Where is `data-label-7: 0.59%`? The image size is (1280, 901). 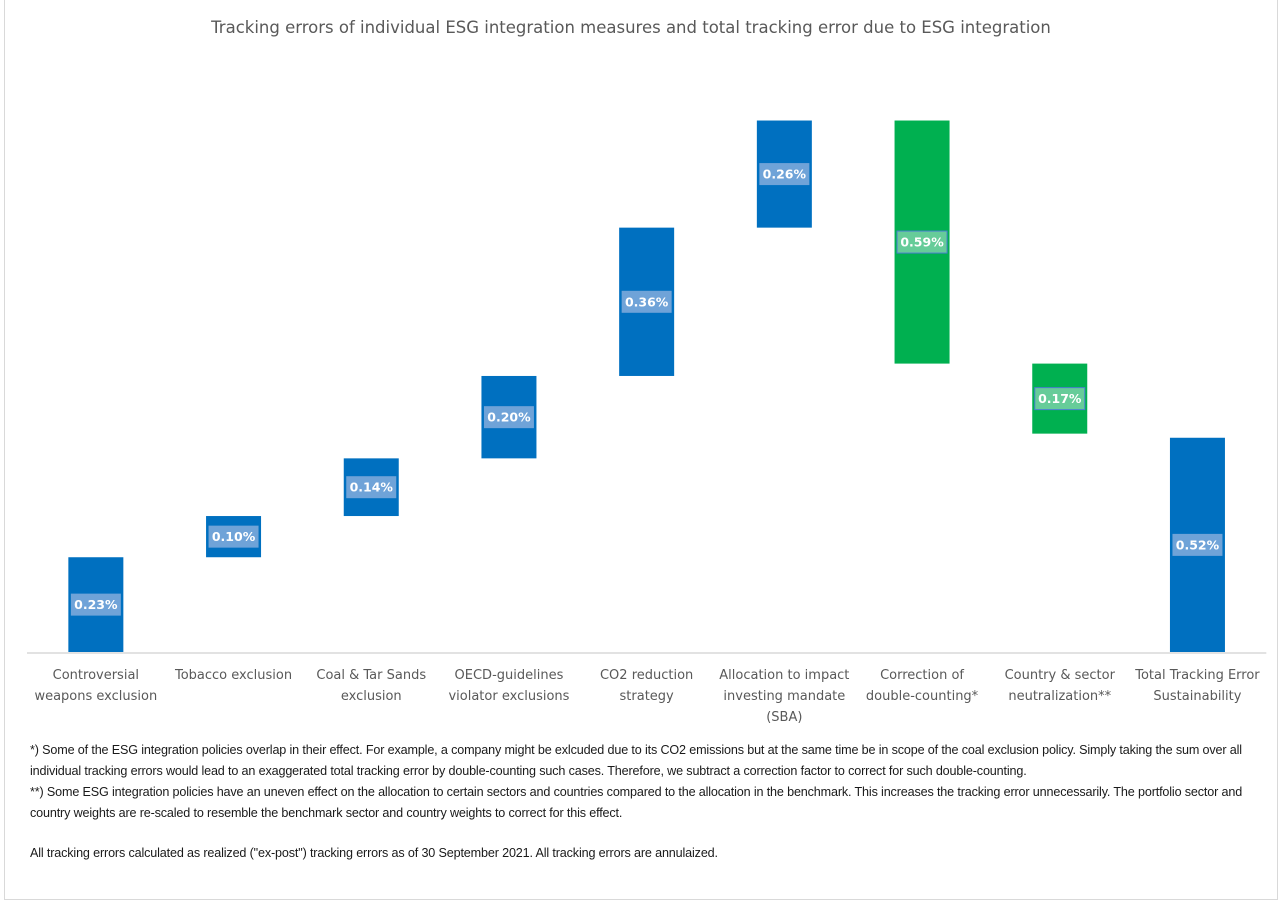 data-label-7: 0.59% is located at coordinates (922, 242).